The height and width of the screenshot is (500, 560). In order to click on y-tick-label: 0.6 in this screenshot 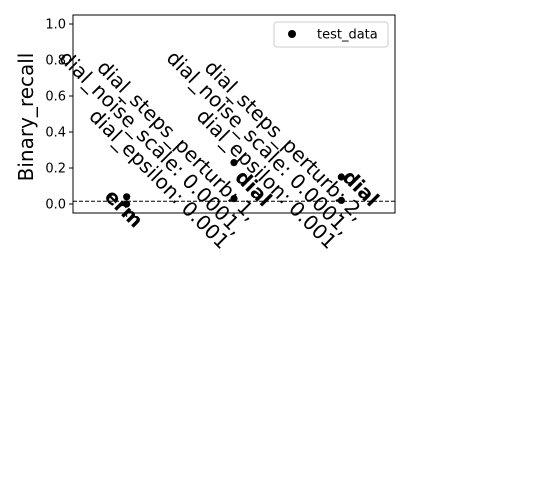, I will do `click(55, 97)`.